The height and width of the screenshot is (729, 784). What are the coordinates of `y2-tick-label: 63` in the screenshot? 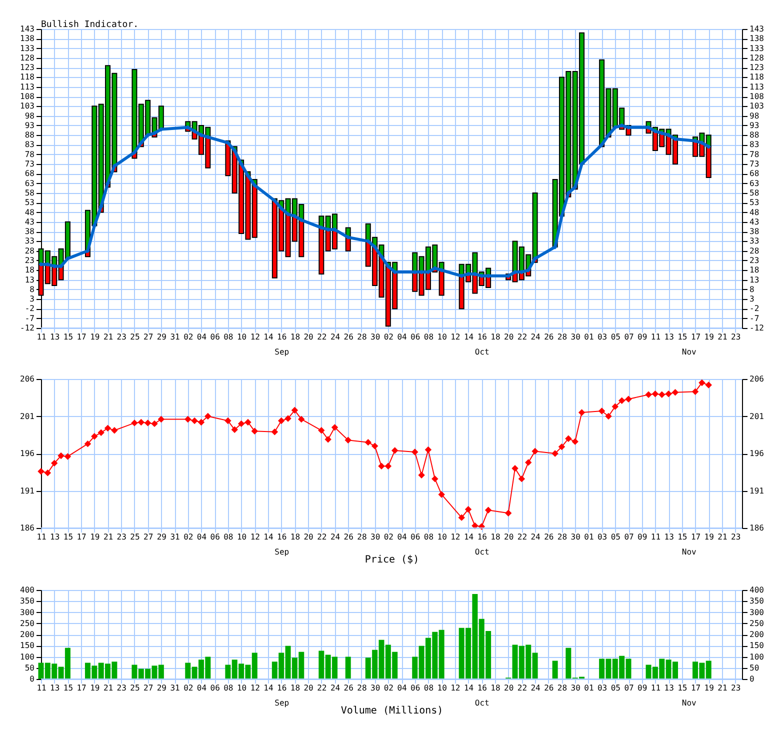 It's located at (755, 183).